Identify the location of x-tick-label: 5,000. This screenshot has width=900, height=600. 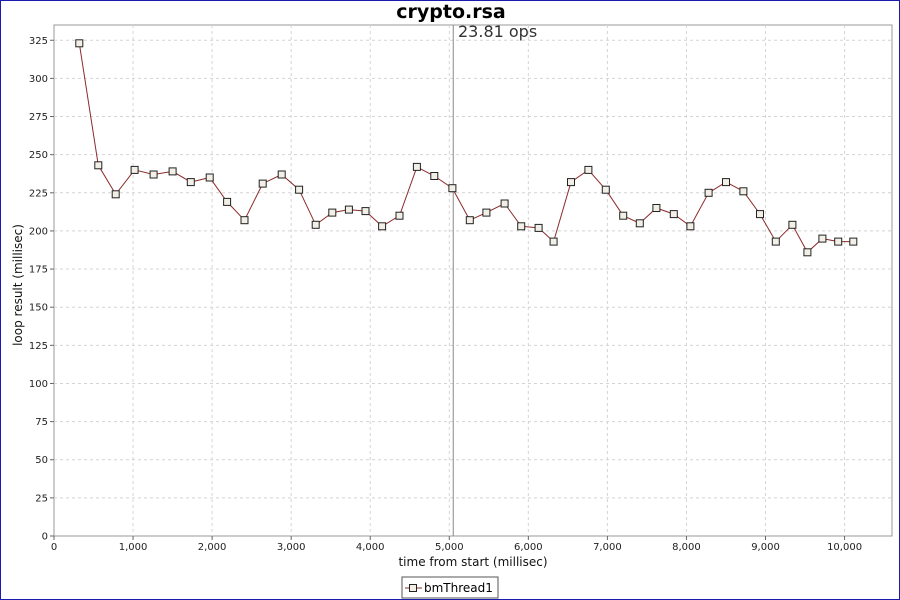
(449, 547).